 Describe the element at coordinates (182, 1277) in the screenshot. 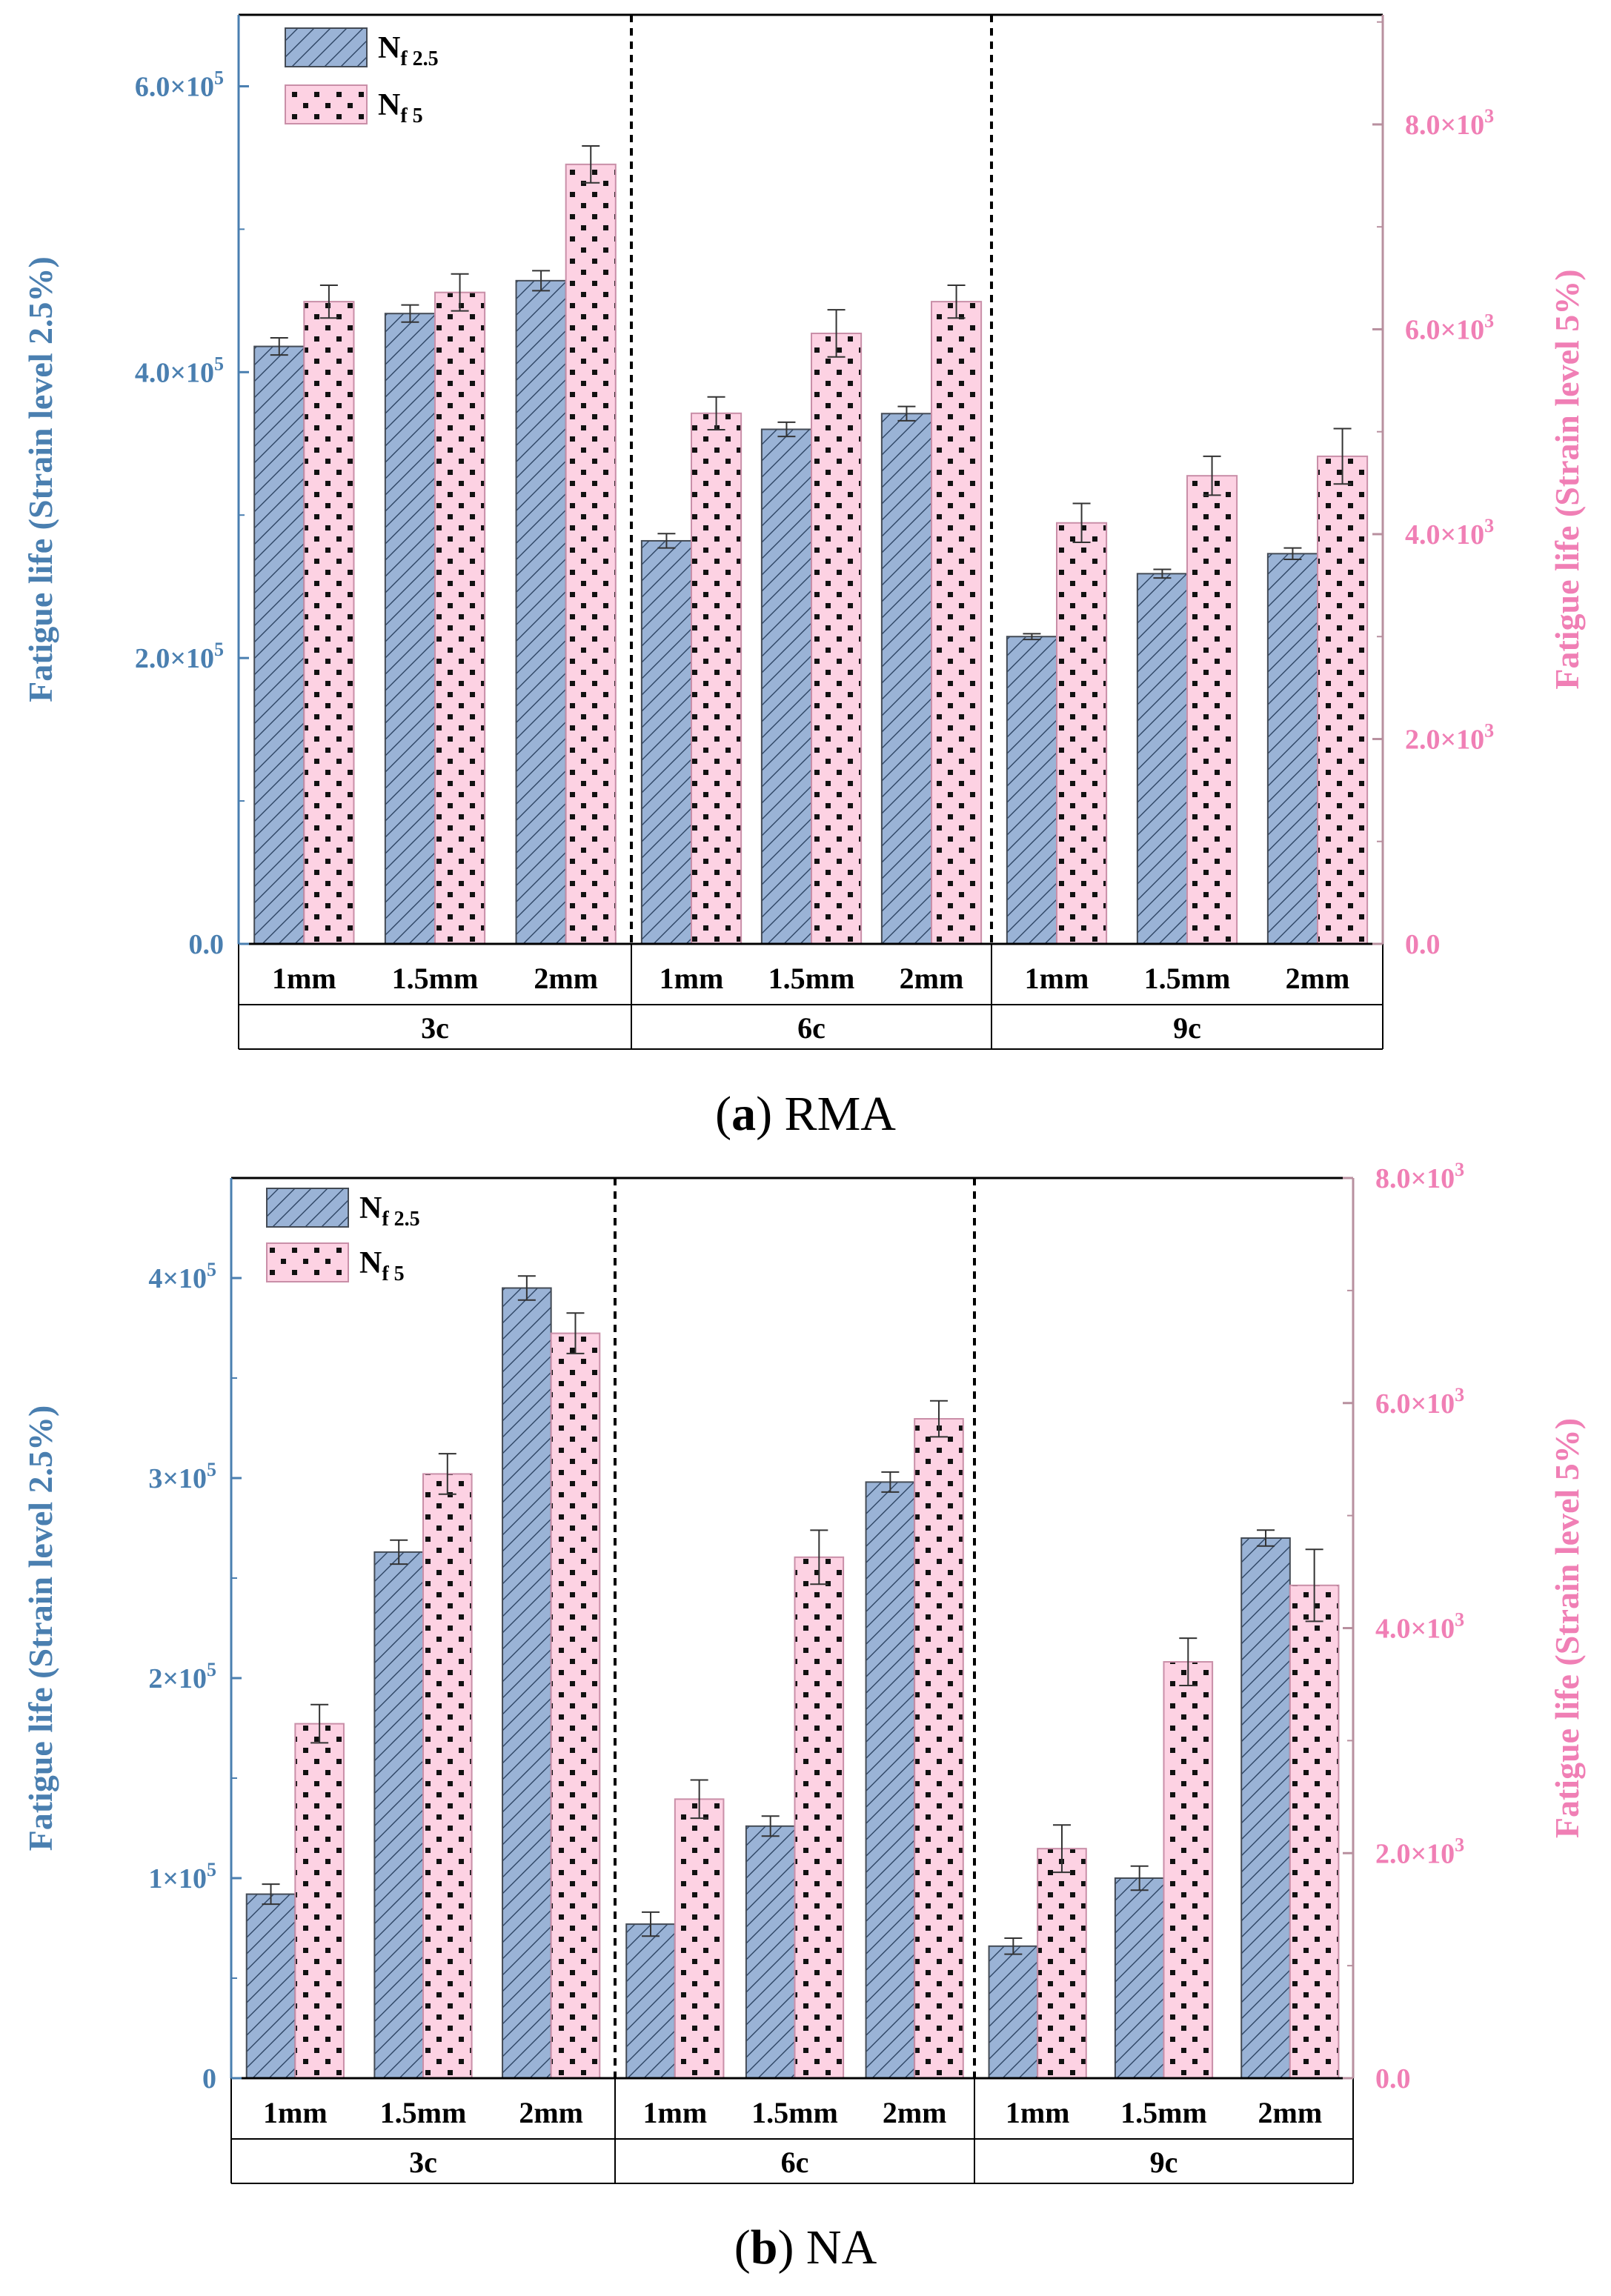

I see `left-tick-label: 4×10⁵` at that location.